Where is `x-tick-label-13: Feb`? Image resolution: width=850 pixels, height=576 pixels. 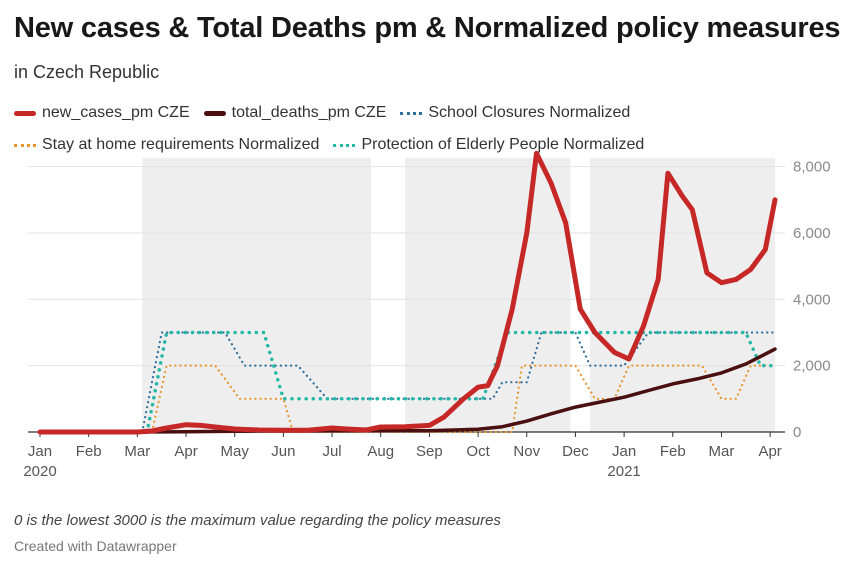 x-tick-label-13: Feb is located at coordinates (673, 451).